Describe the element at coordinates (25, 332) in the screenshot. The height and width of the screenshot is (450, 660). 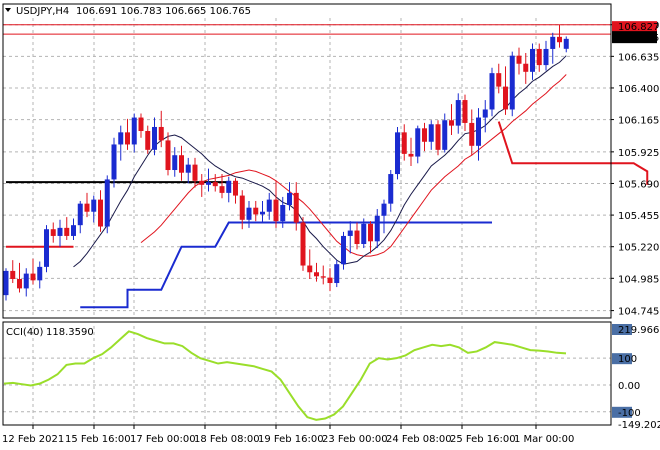
I see `cci-label: CCI(40)` at that location.